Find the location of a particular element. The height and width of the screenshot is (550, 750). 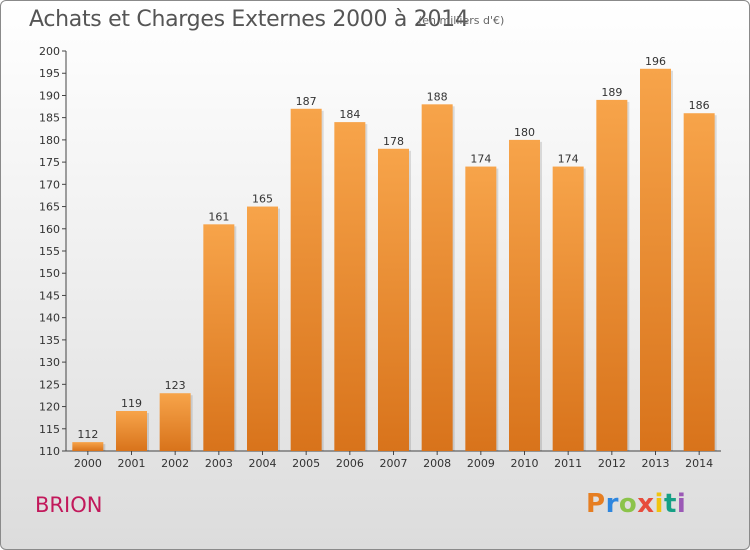

data-label: 189 is located at coordinates (611, 92).